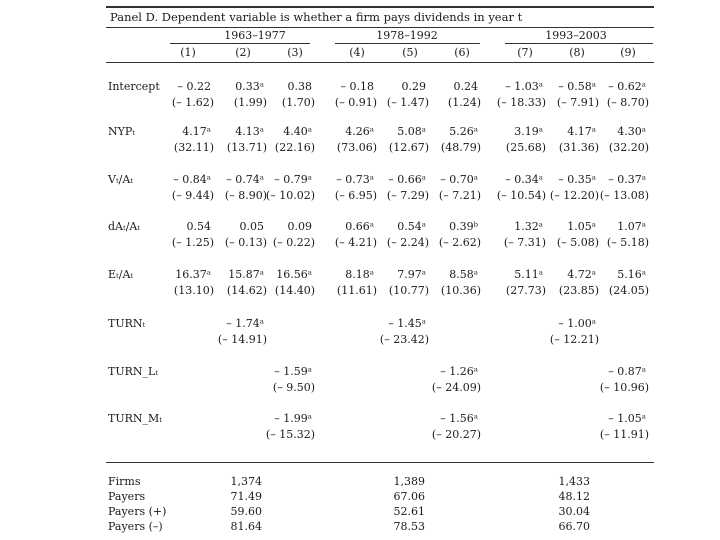 Image resolution: width=720 pixels, height=540 pixels. Describe the element at coordinates (359, 131) in the screenshot. I see `coefficient-cell: 4.26ᵃ` at that location.